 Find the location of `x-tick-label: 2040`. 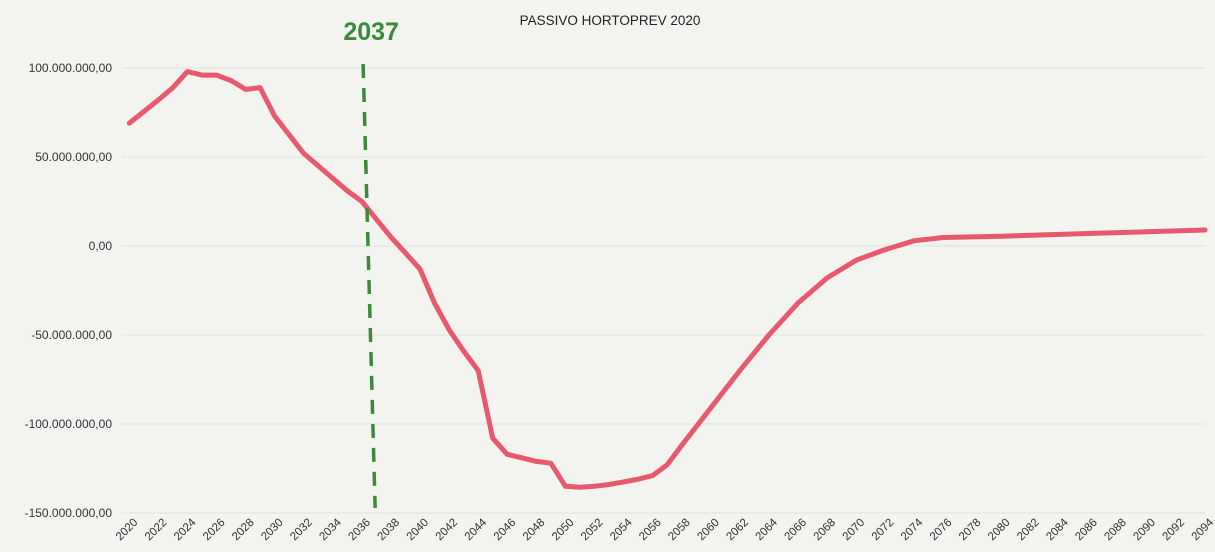

x-tick-label: 2040 is located at coordinates (418, 530).